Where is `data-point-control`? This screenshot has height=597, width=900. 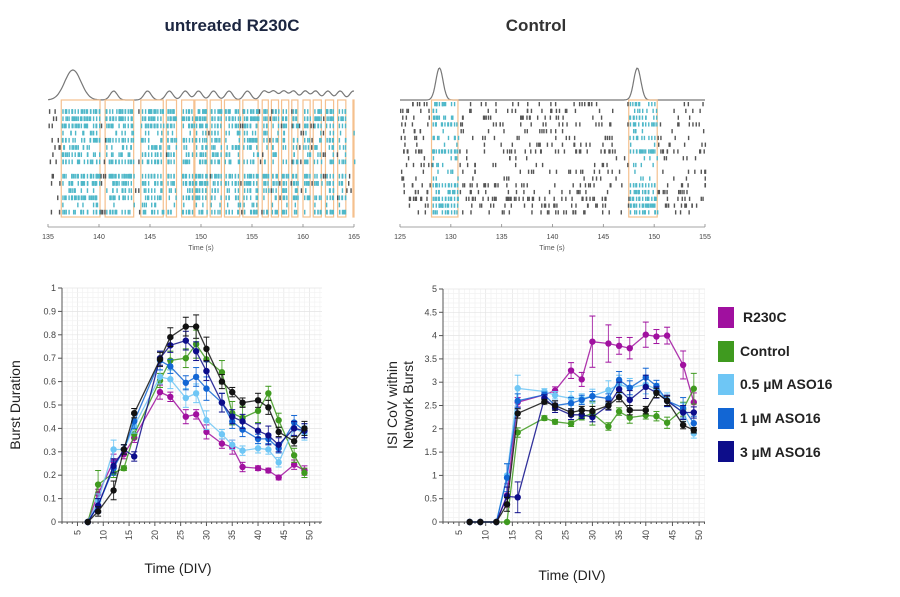
data-point-control is located at coordinates (571, 423).